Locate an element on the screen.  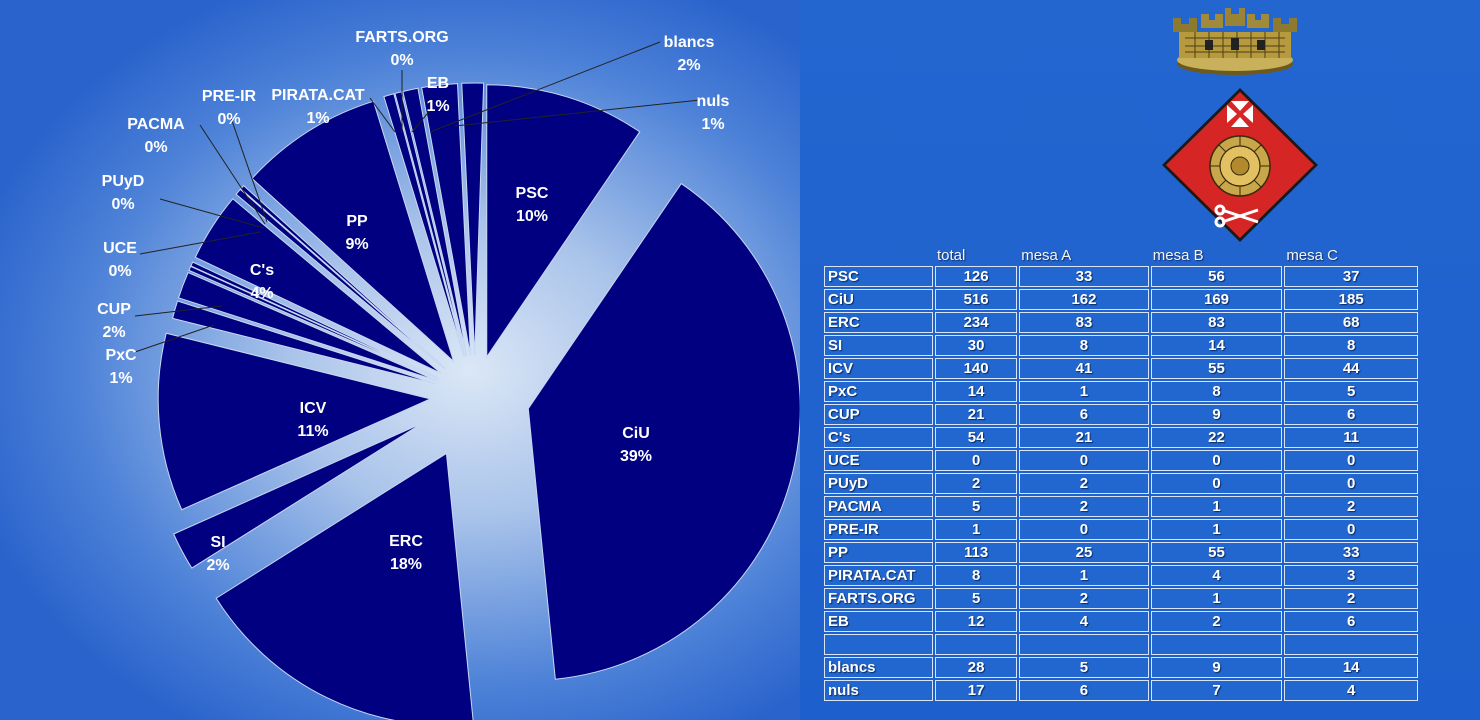
pie-slice-pxc is located at coordinates (304, 342).